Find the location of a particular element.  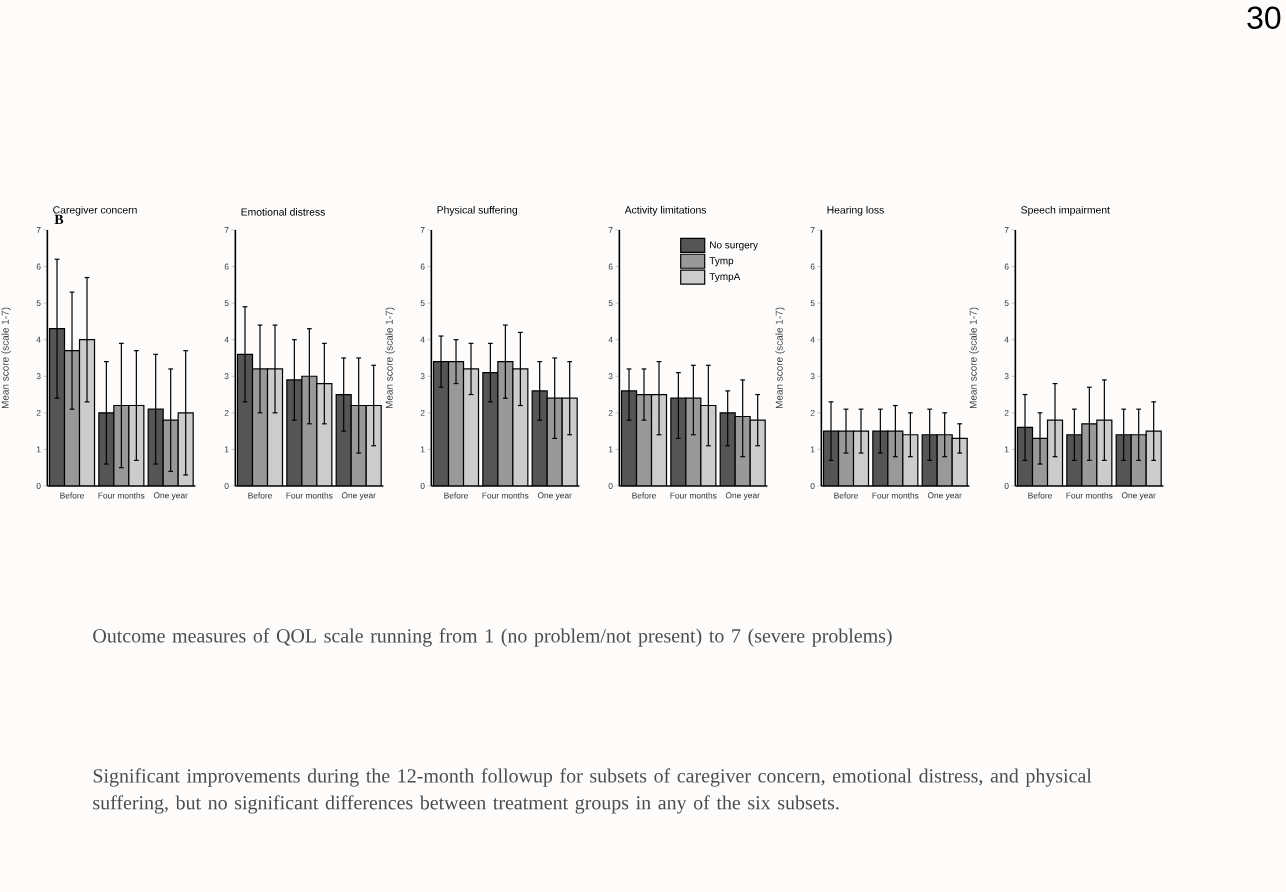

text: Outcome measures of QOL scale running from 1 (no problem/not present) to 7 (severe problems) is located at coordinates (492, 637).